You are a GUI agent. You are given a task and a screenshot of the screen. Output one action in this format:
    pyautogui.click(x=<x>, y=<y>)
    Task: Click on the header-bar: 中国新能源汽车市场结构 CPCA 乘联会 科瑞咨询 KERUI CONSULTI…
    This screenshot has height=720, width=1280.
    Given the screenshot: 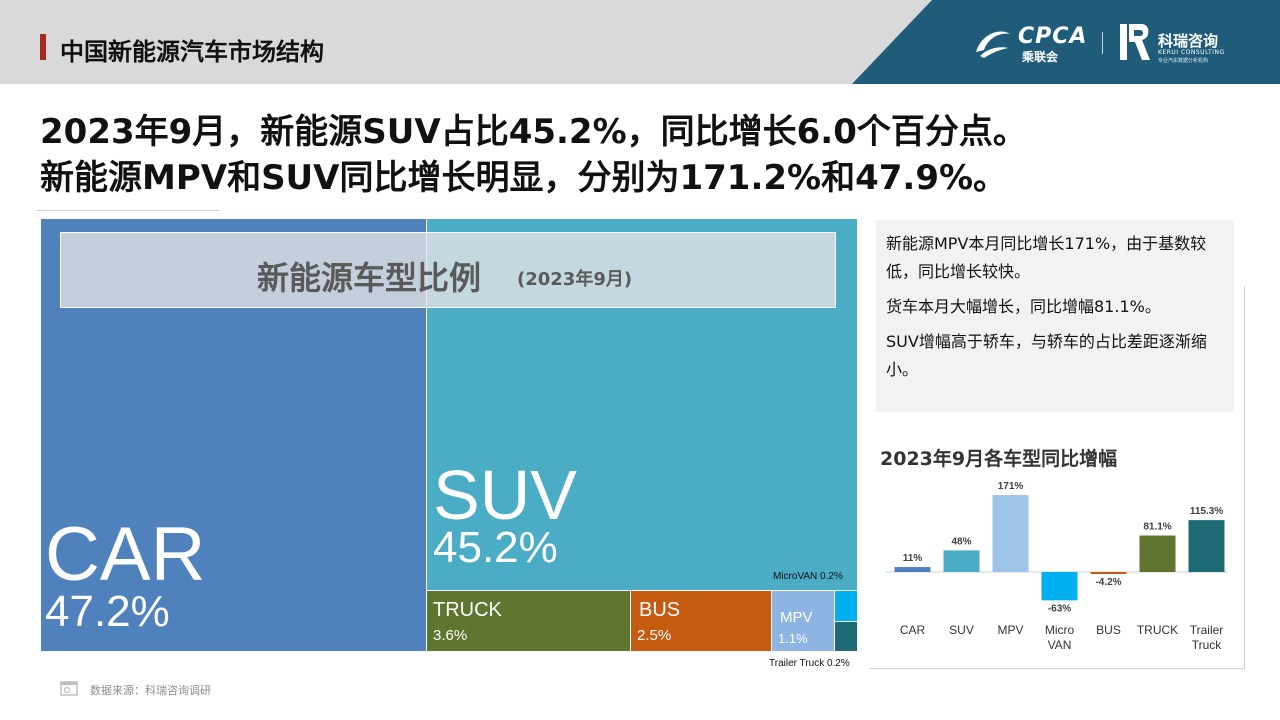 What is the action you would take?
    pyautogui.click(x=640, y=42)
    